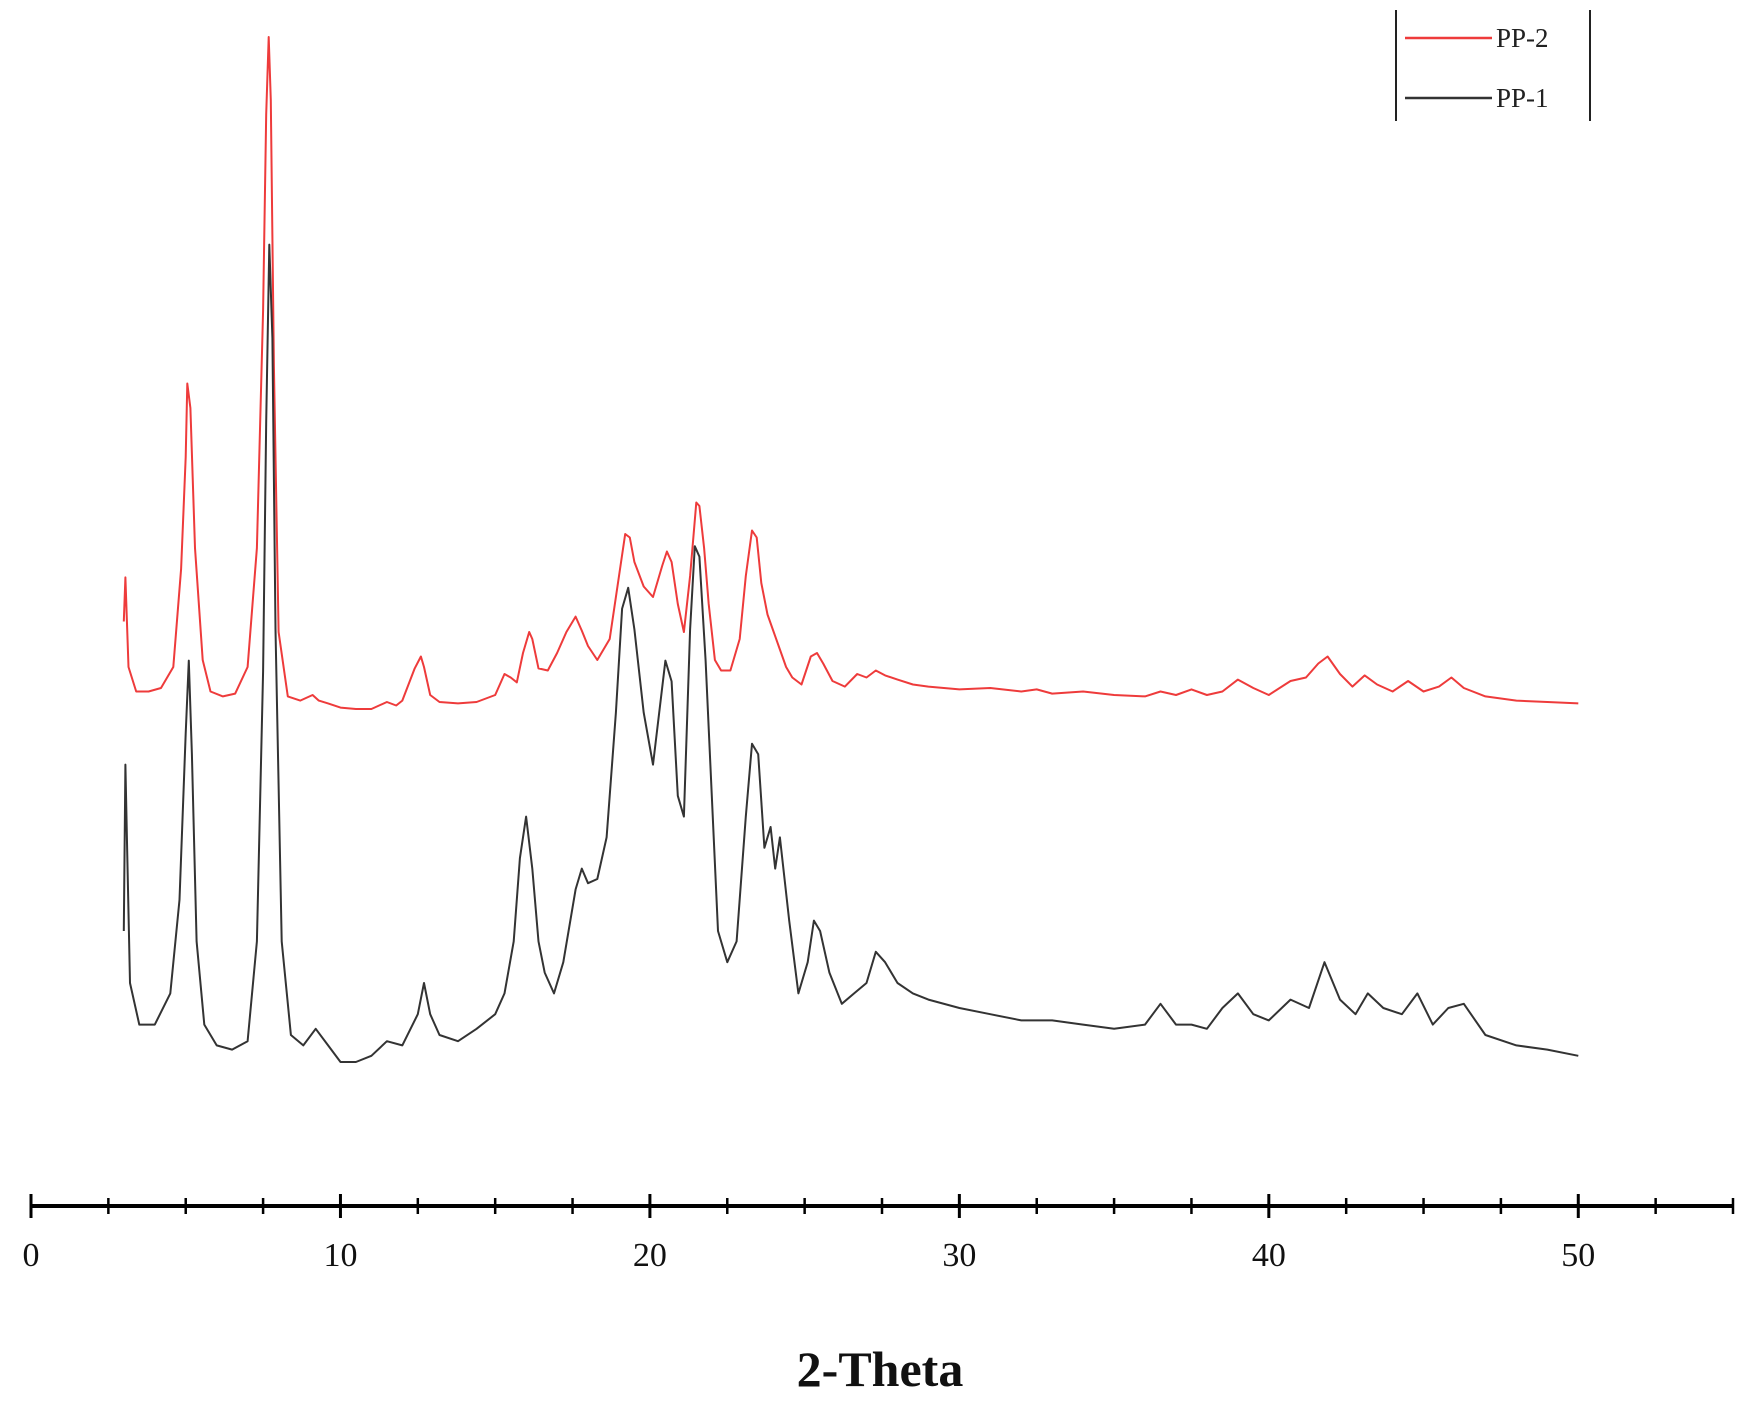 This screenshot has width=1751, height=1410. Describe the element at coordinates (809, 1255) in the screenshot. I see `x-tick-labels: 0 10 20 30 40 50` at that location.